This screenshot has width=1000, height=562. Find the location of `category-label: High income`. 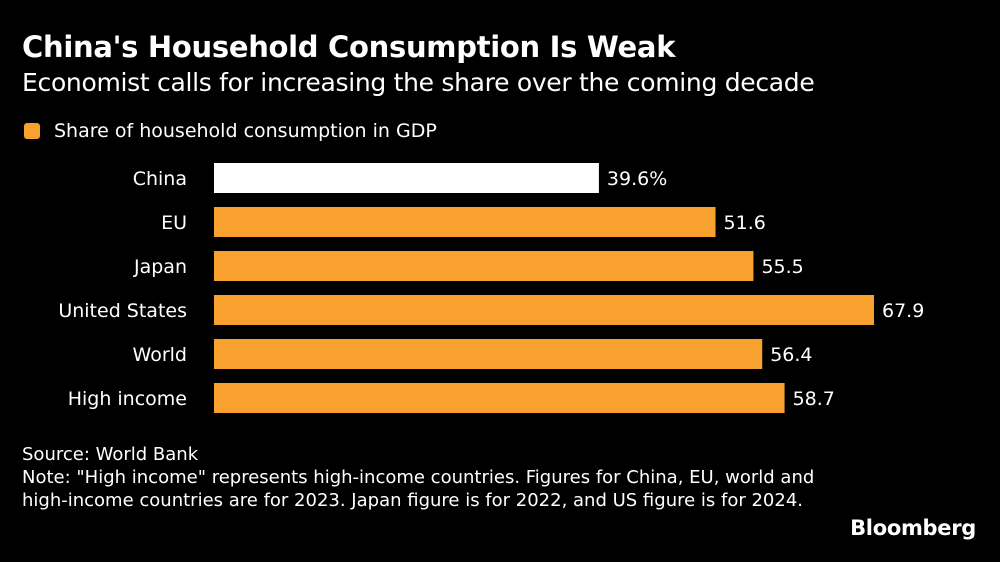

category-label: High income is located at coordinates (127, 399).